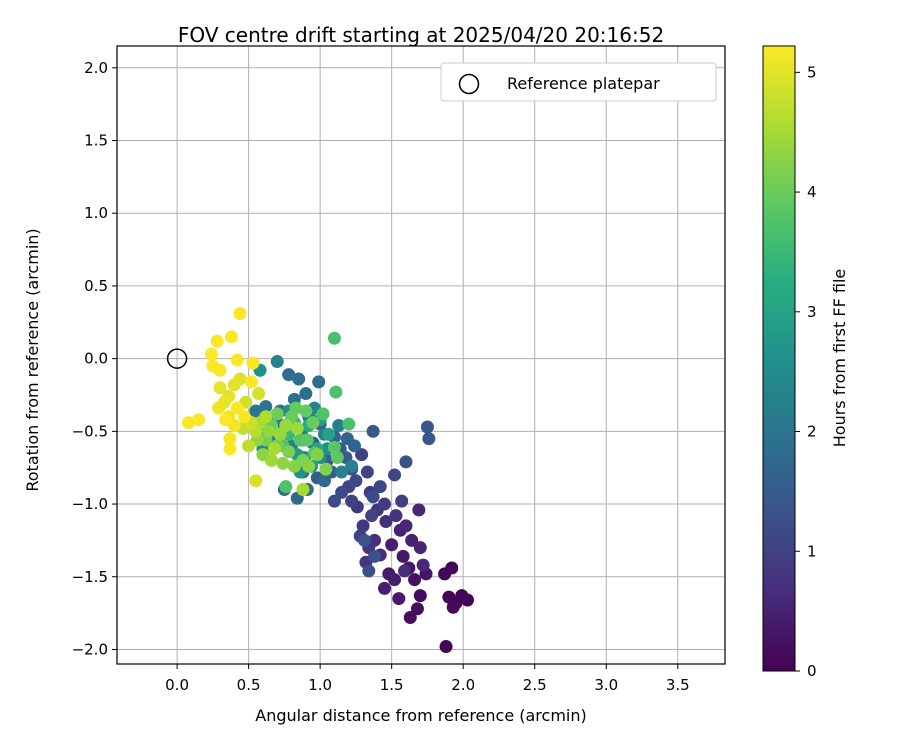  I want to click on colorbar-tick-label: 3, so click(812, 312).